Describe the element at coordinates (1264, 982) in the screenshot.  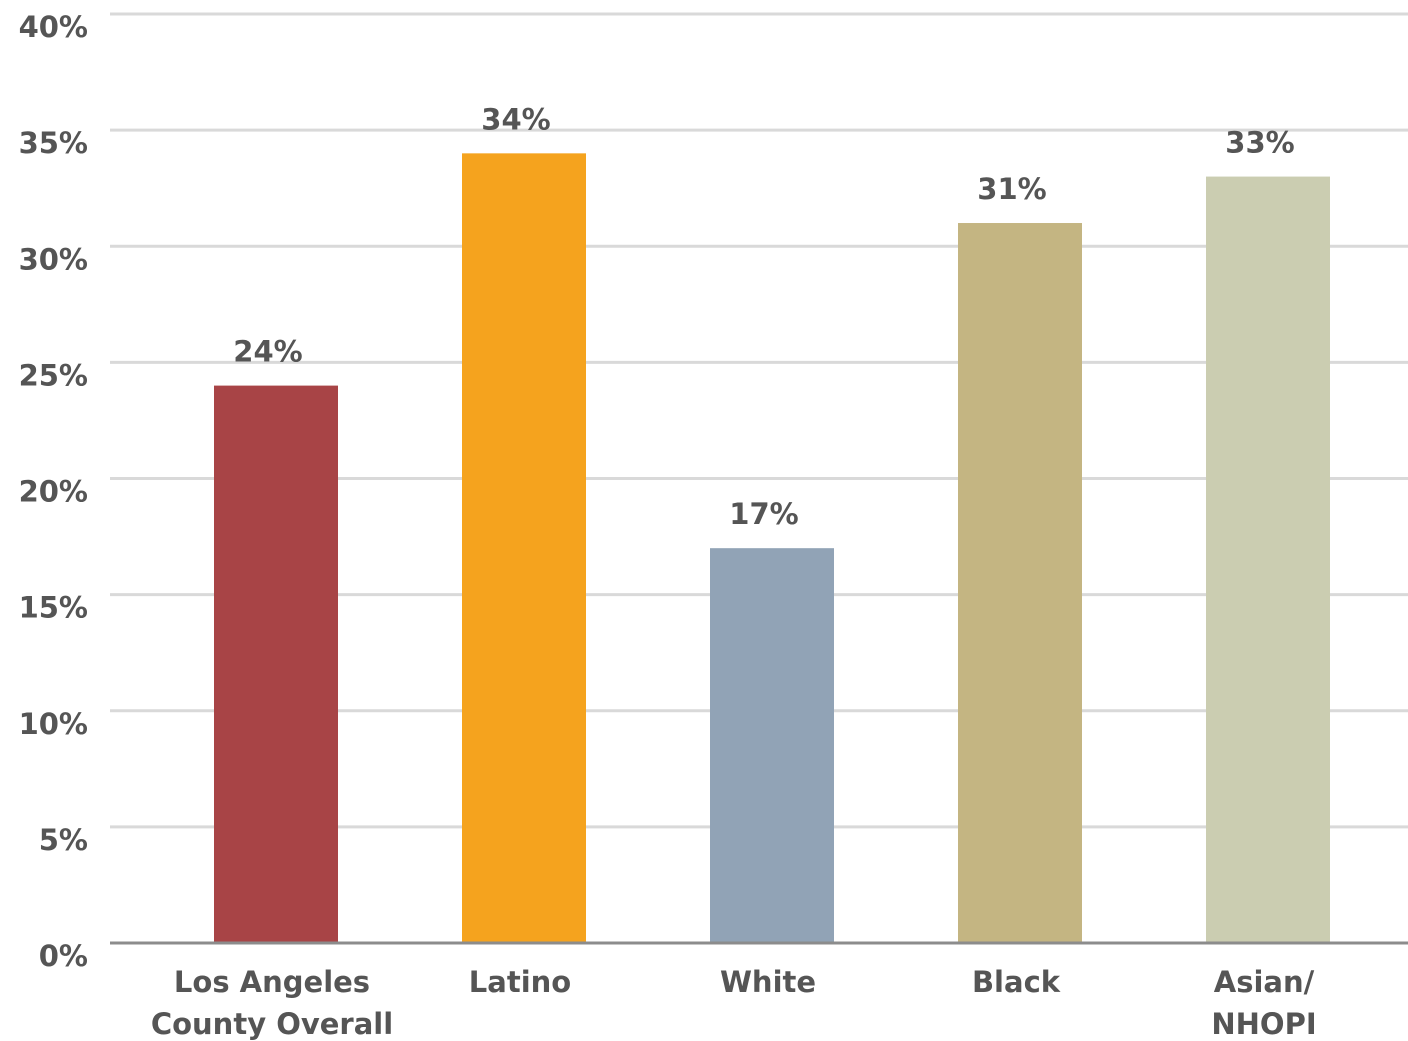
I see `category-label-4: Asian/` at that location.